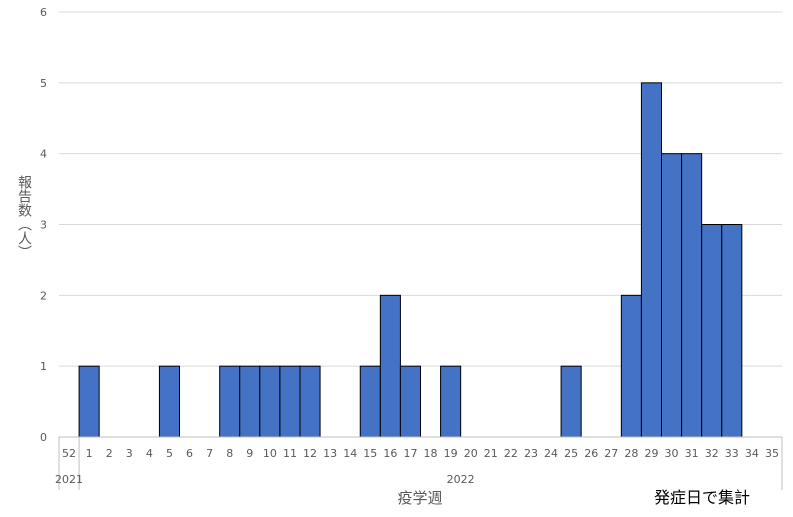 The image size is (793, 517). Describe the element at coordinates (431, 453) in the screenshot. I see `x-tick-label: 18` at that location.